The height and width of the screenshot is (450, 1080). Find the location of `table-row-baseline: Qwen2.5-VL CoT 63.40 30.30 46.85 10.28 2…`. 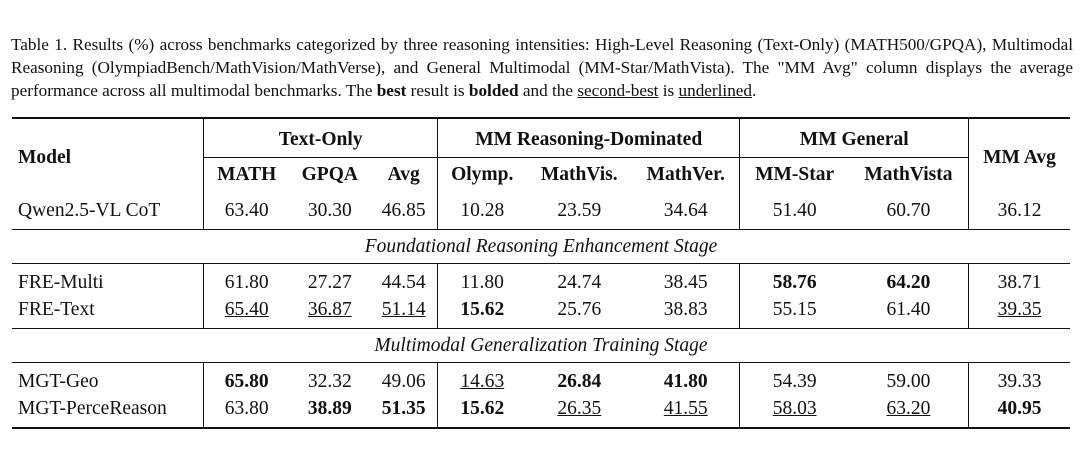

table-row-baseline: Qwen2.5-VL CoT 63.40 30.30 46.85 10.28 2… is located at coordinates (541, 211).